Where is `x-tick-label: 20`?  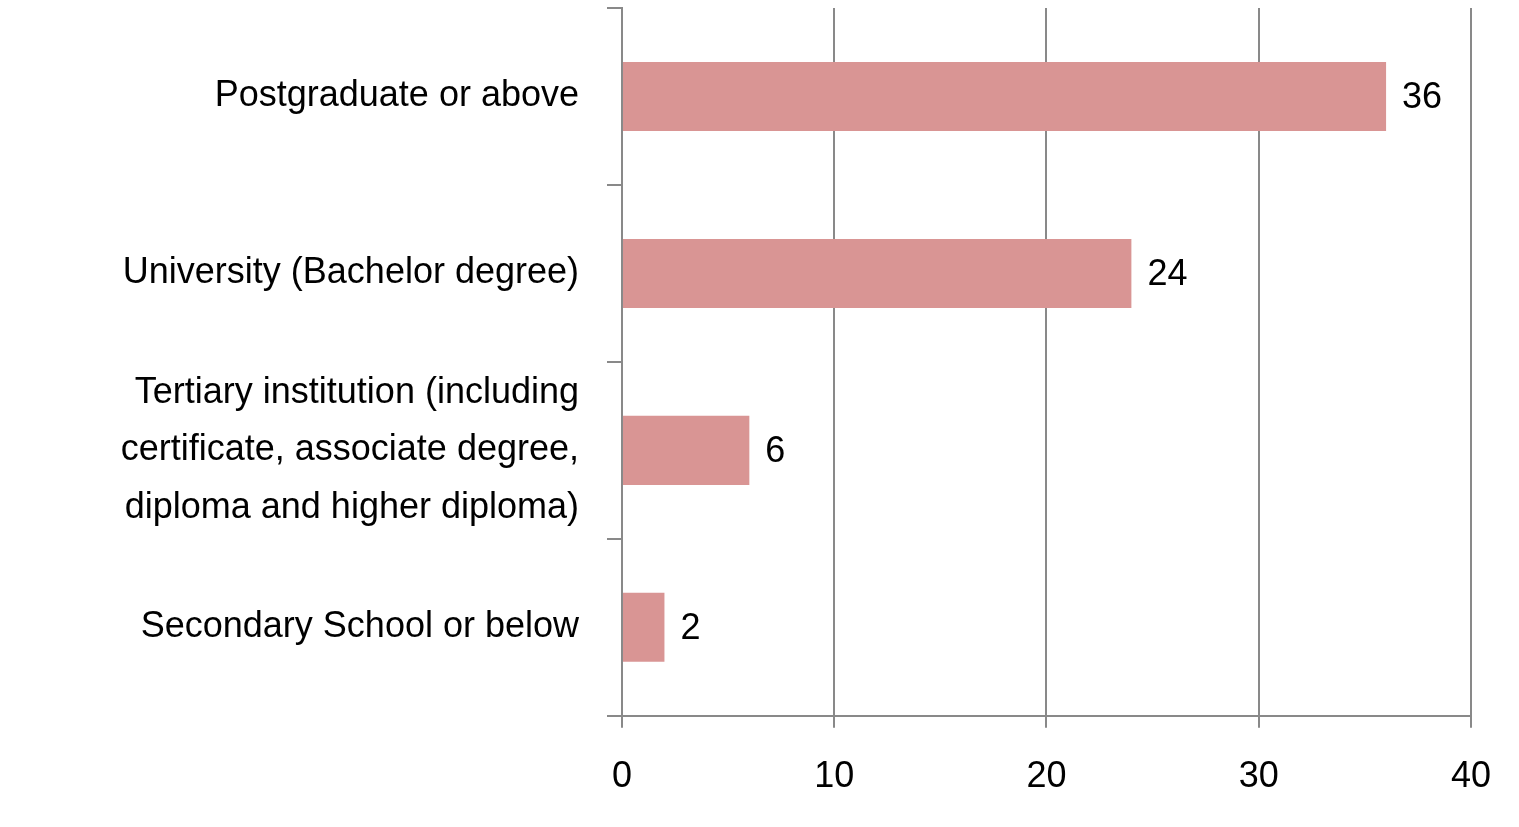 x-tick-label: 20 is located at coordinates (1046, 775).